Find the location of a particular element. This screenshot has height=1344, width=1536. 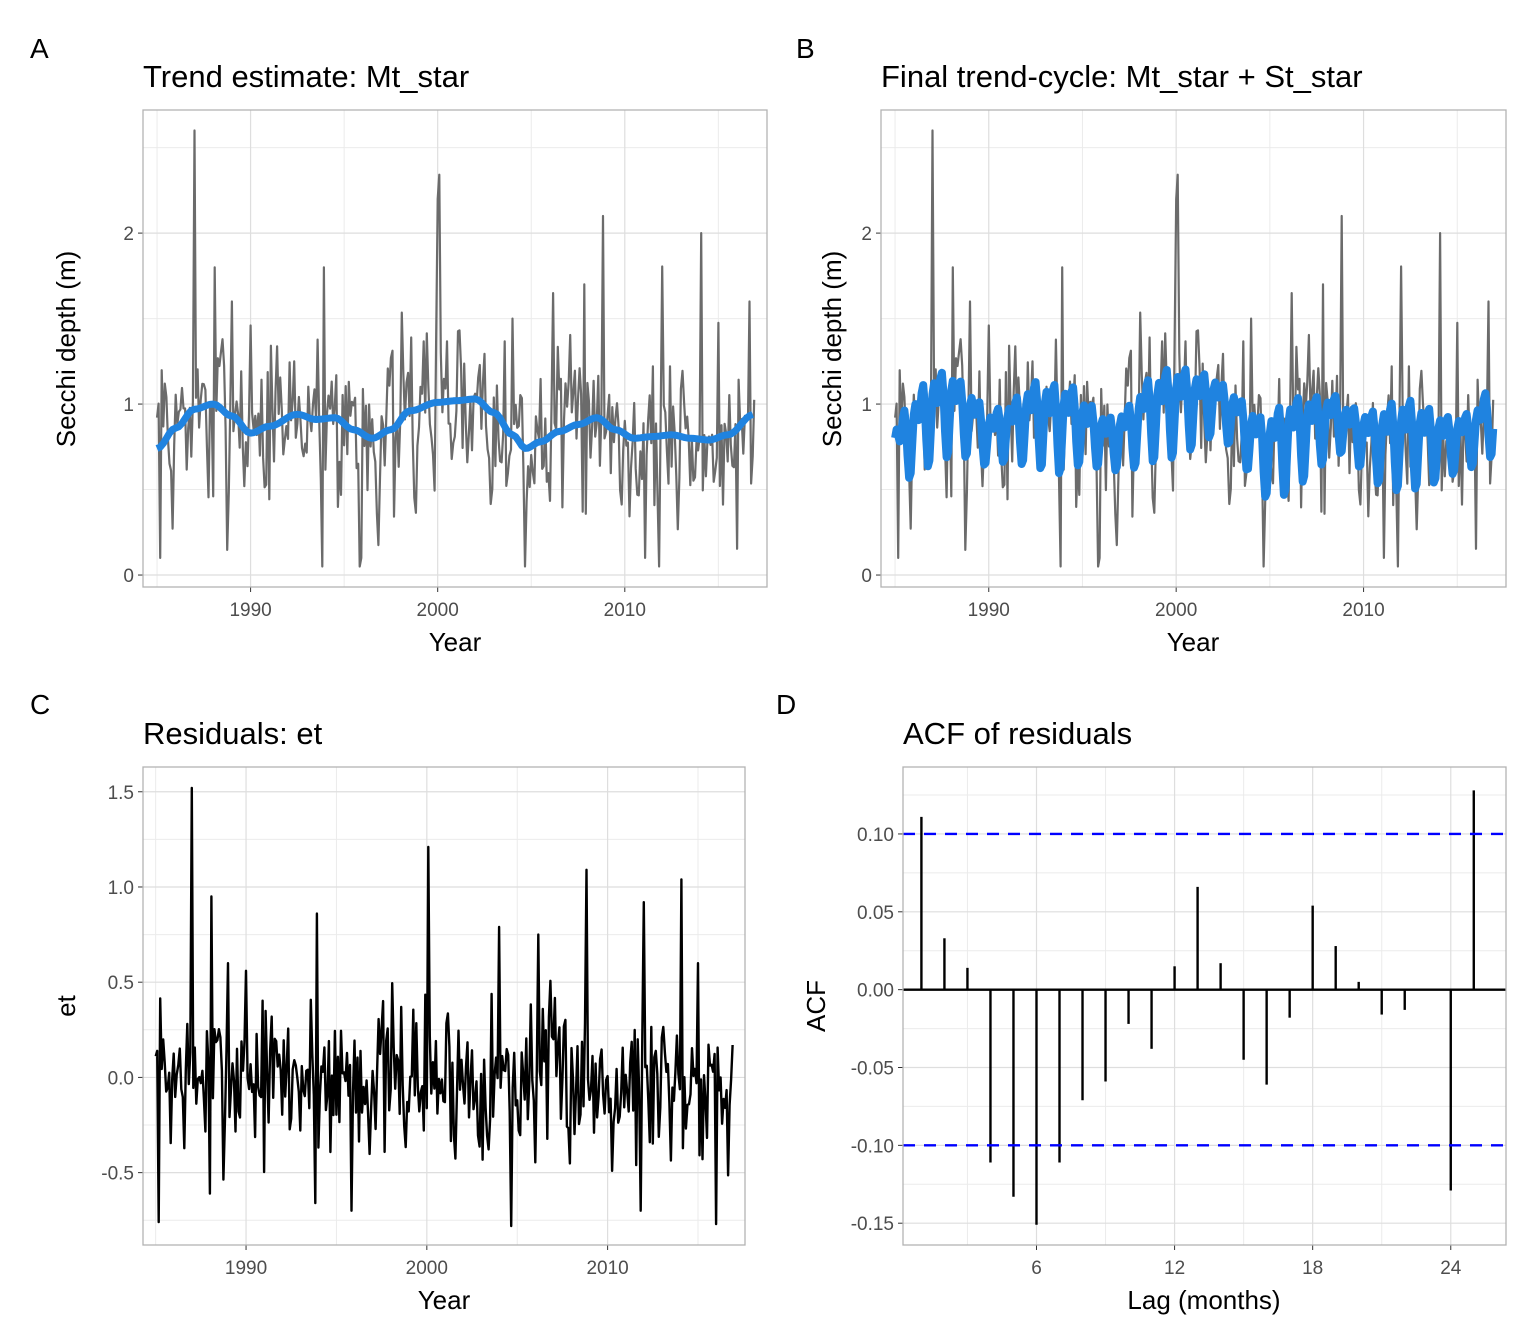

y-tick-label: -0.15 is located at coordinates (872, 1224).